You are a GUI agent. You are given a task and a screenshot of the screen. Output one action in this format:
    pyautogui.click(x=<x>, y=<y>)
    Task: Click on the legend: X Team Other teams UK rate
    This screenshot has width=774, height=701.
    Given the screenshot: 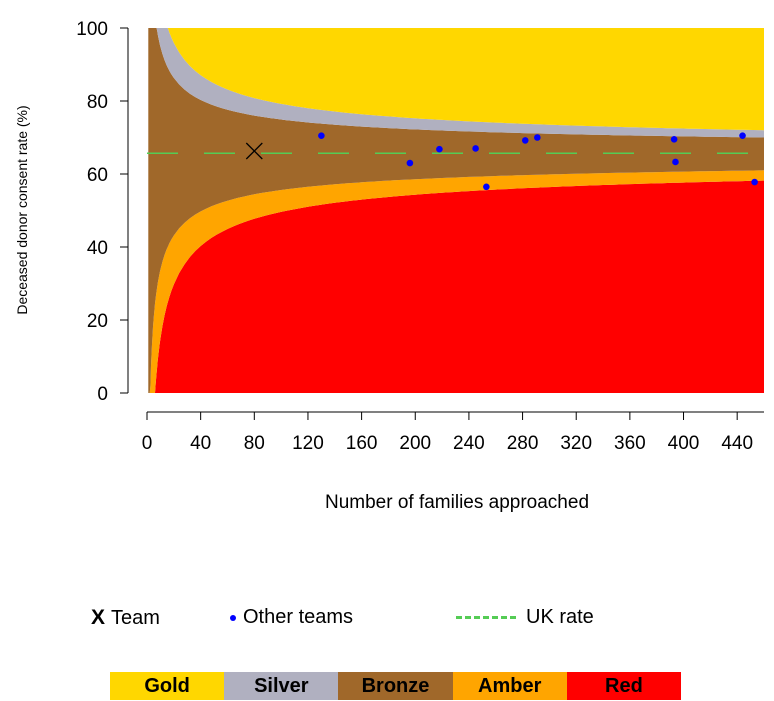 What is the action you would take?
    pyautogui.click(x=387, y=621)
    